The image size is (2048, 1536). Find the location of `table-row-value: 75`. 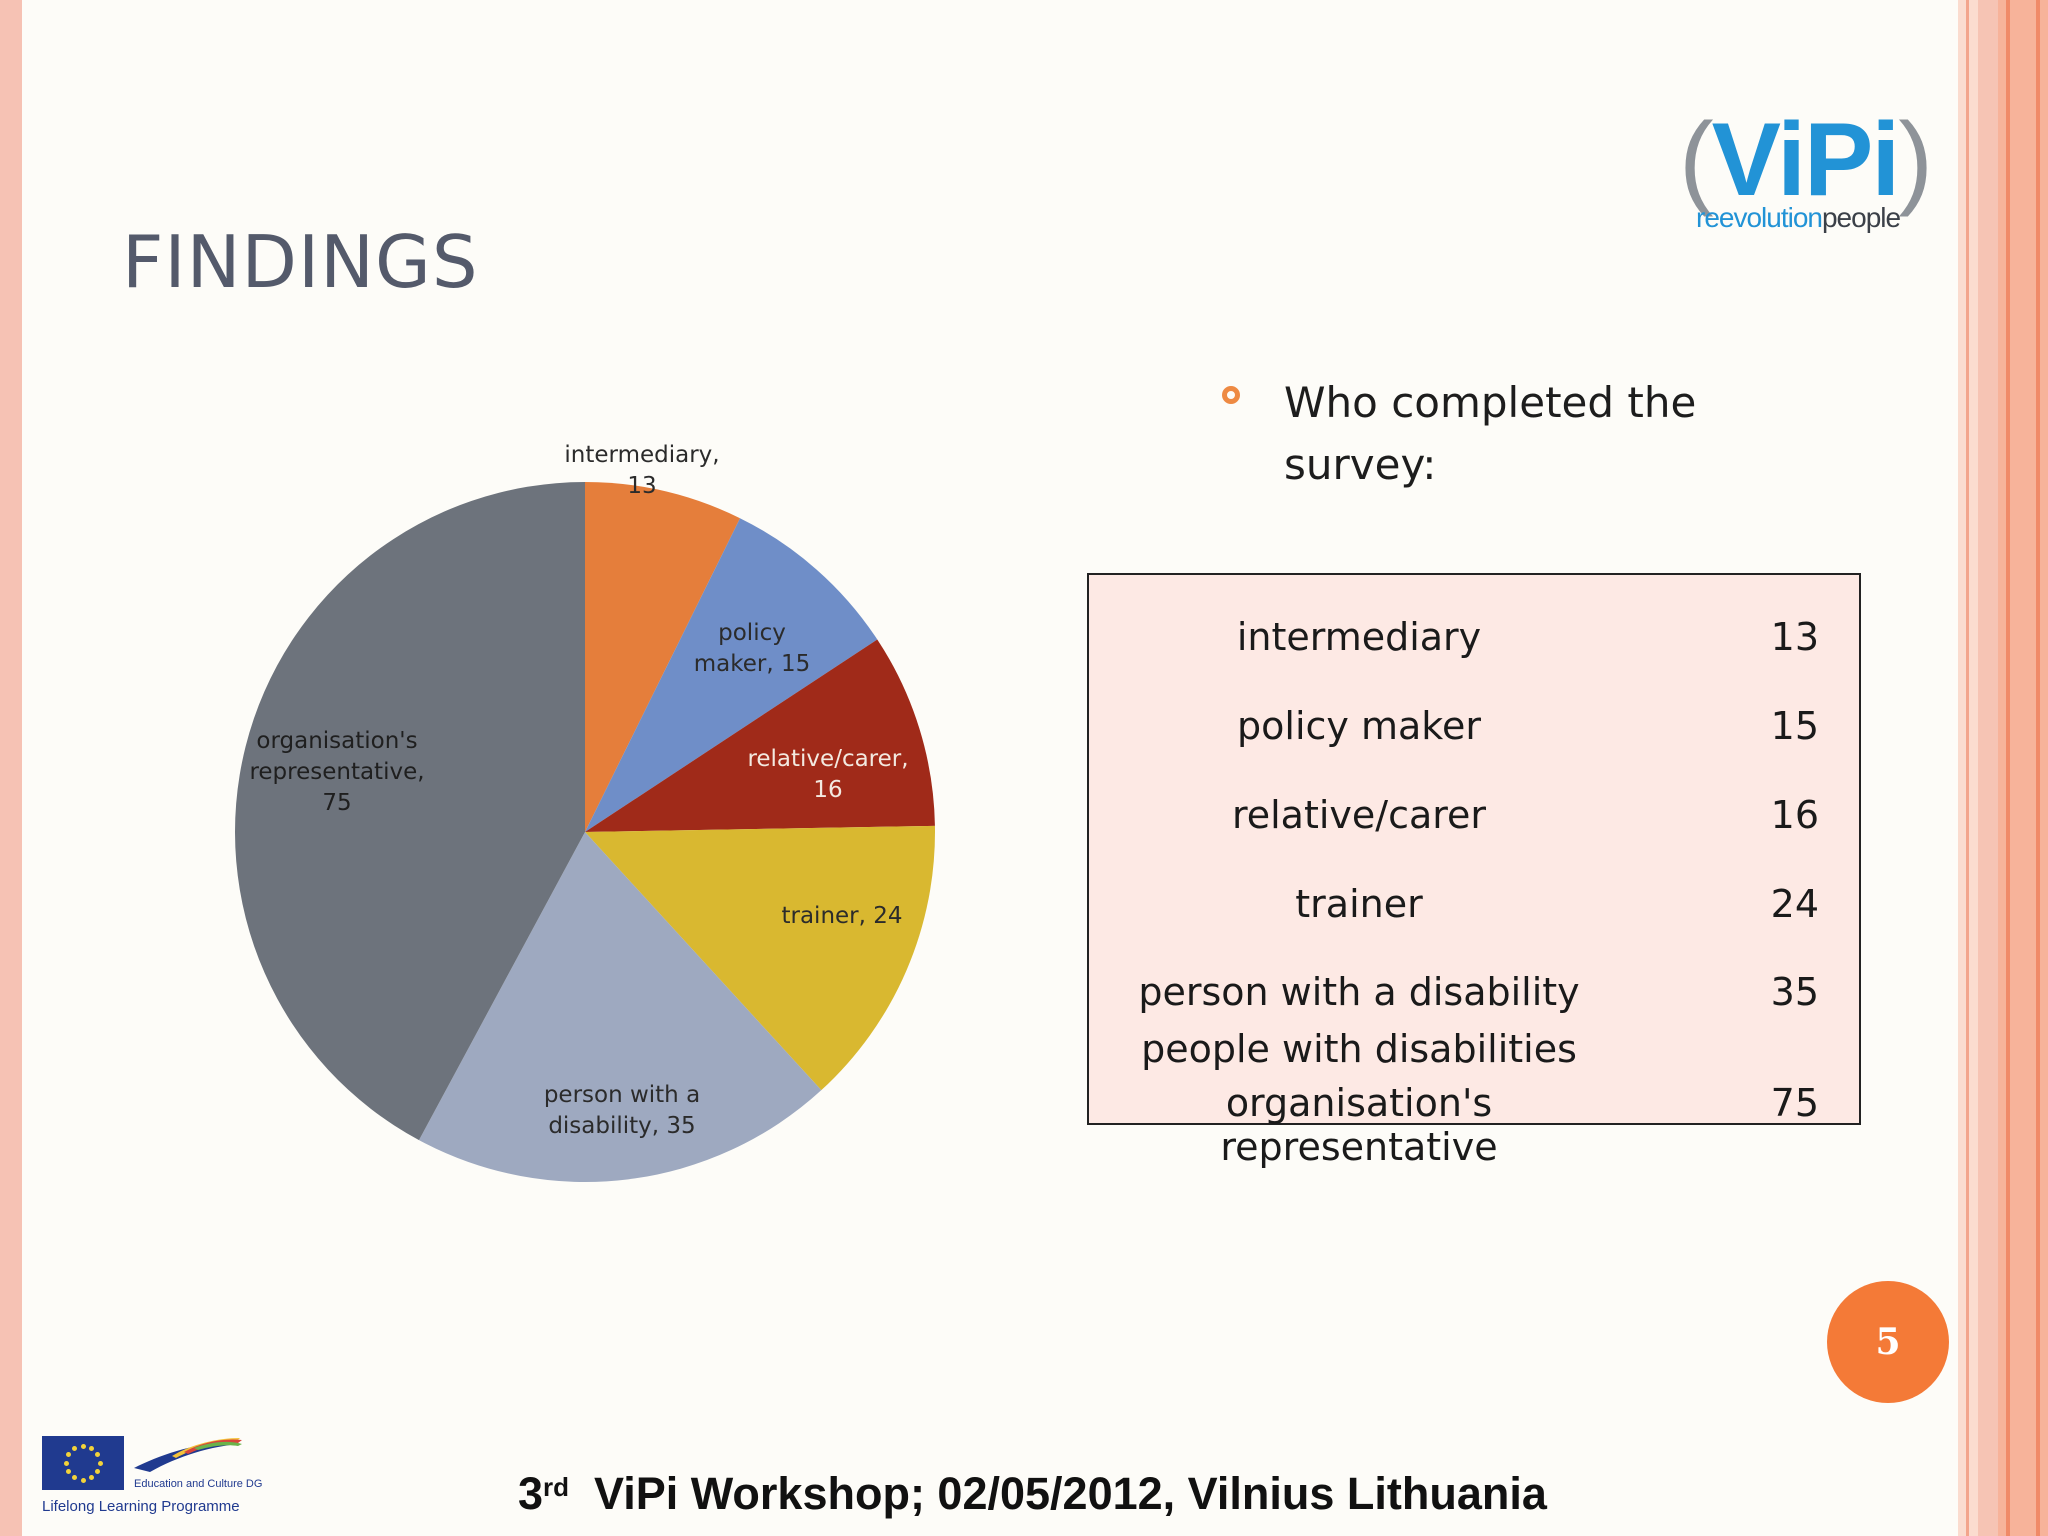

table-row-value: 75 is located at coordinates (1794, 1103).